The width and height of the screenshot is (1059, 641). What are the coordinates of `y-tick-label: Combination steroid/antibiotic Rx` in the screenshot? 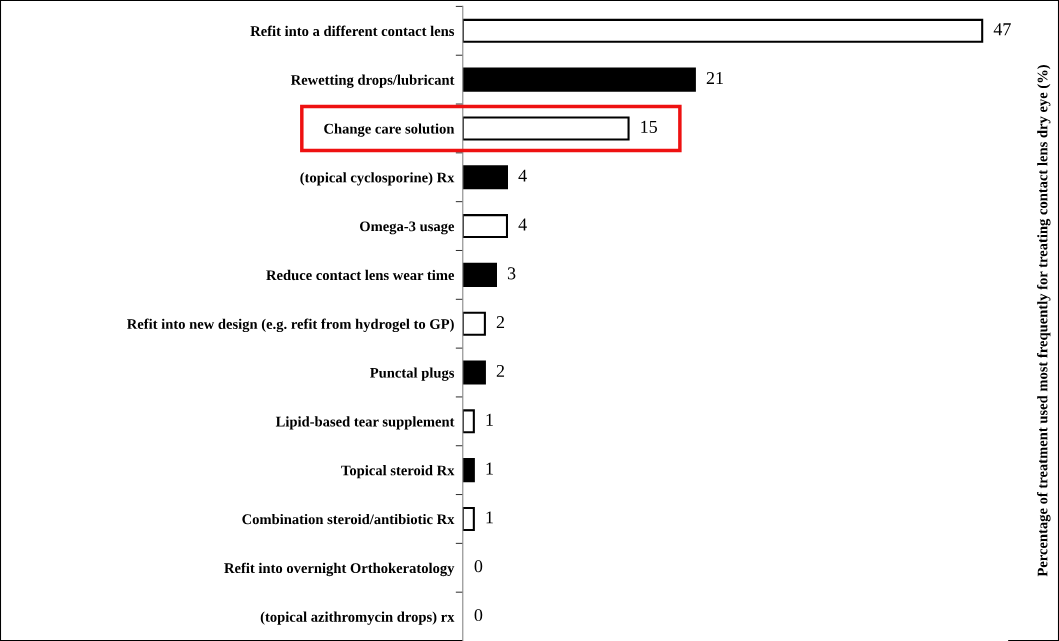 It's located at (348, 519).